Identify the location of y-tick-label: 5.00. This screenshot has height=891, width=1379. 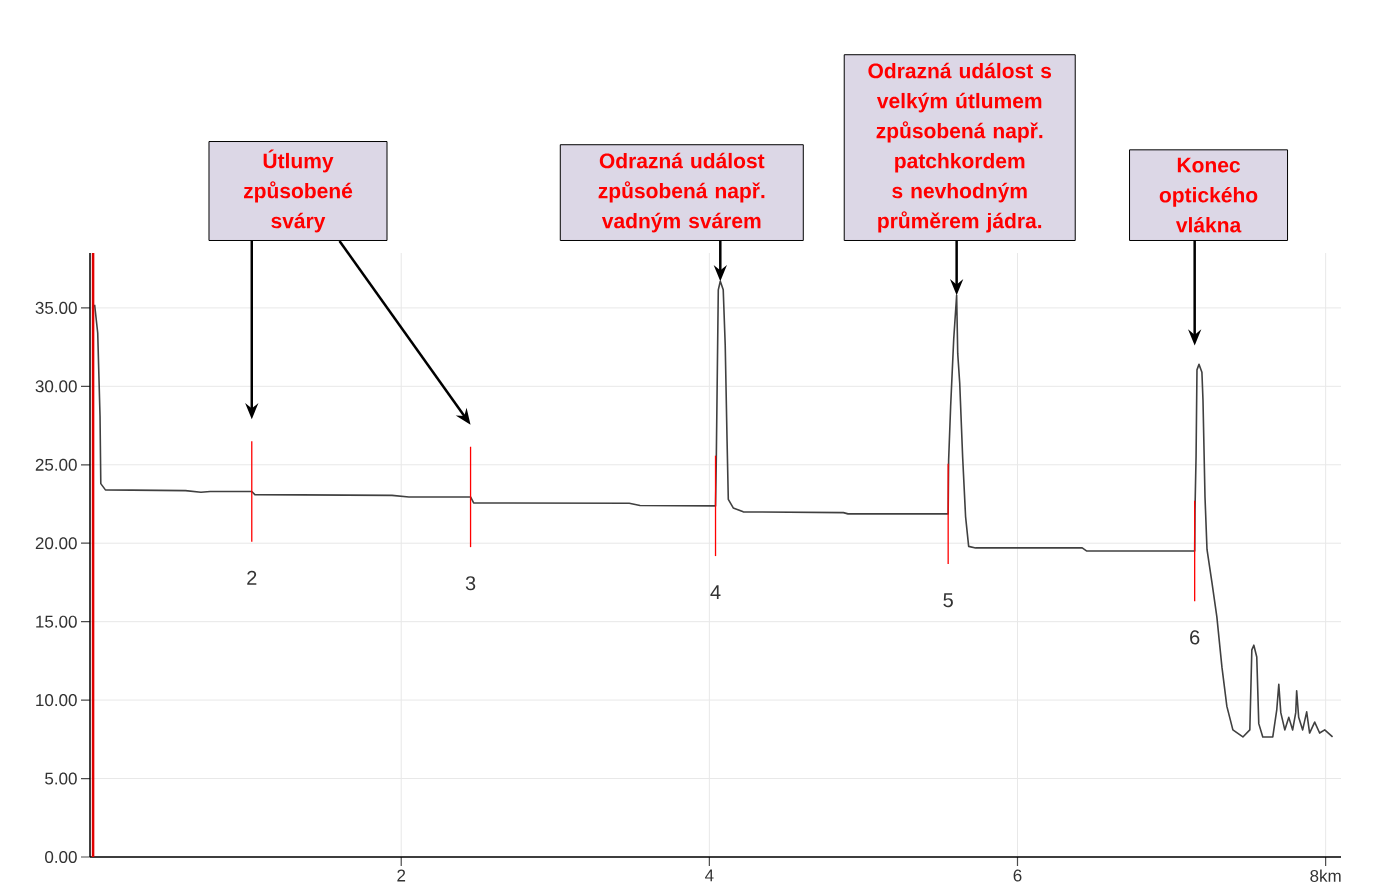
(61, 778).